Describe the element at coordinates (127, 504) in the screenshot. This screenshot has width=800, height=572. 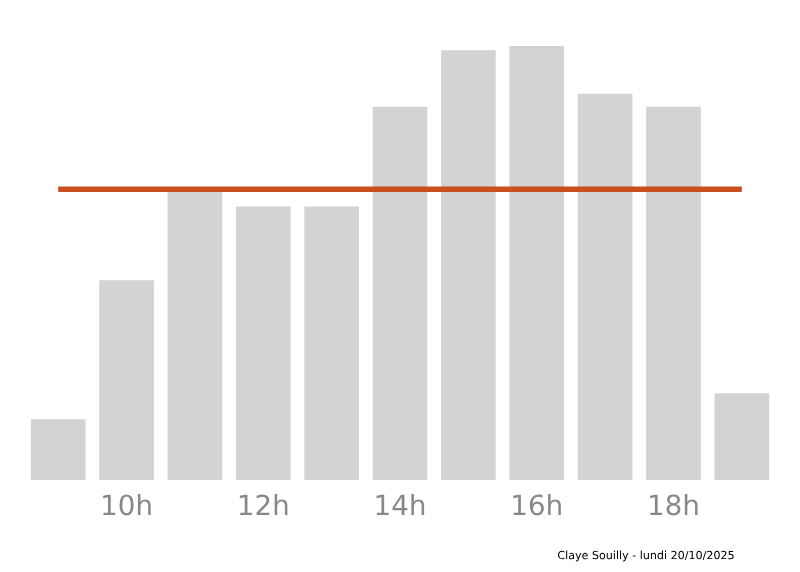
I see `x-tick-label: 10h` at that location.